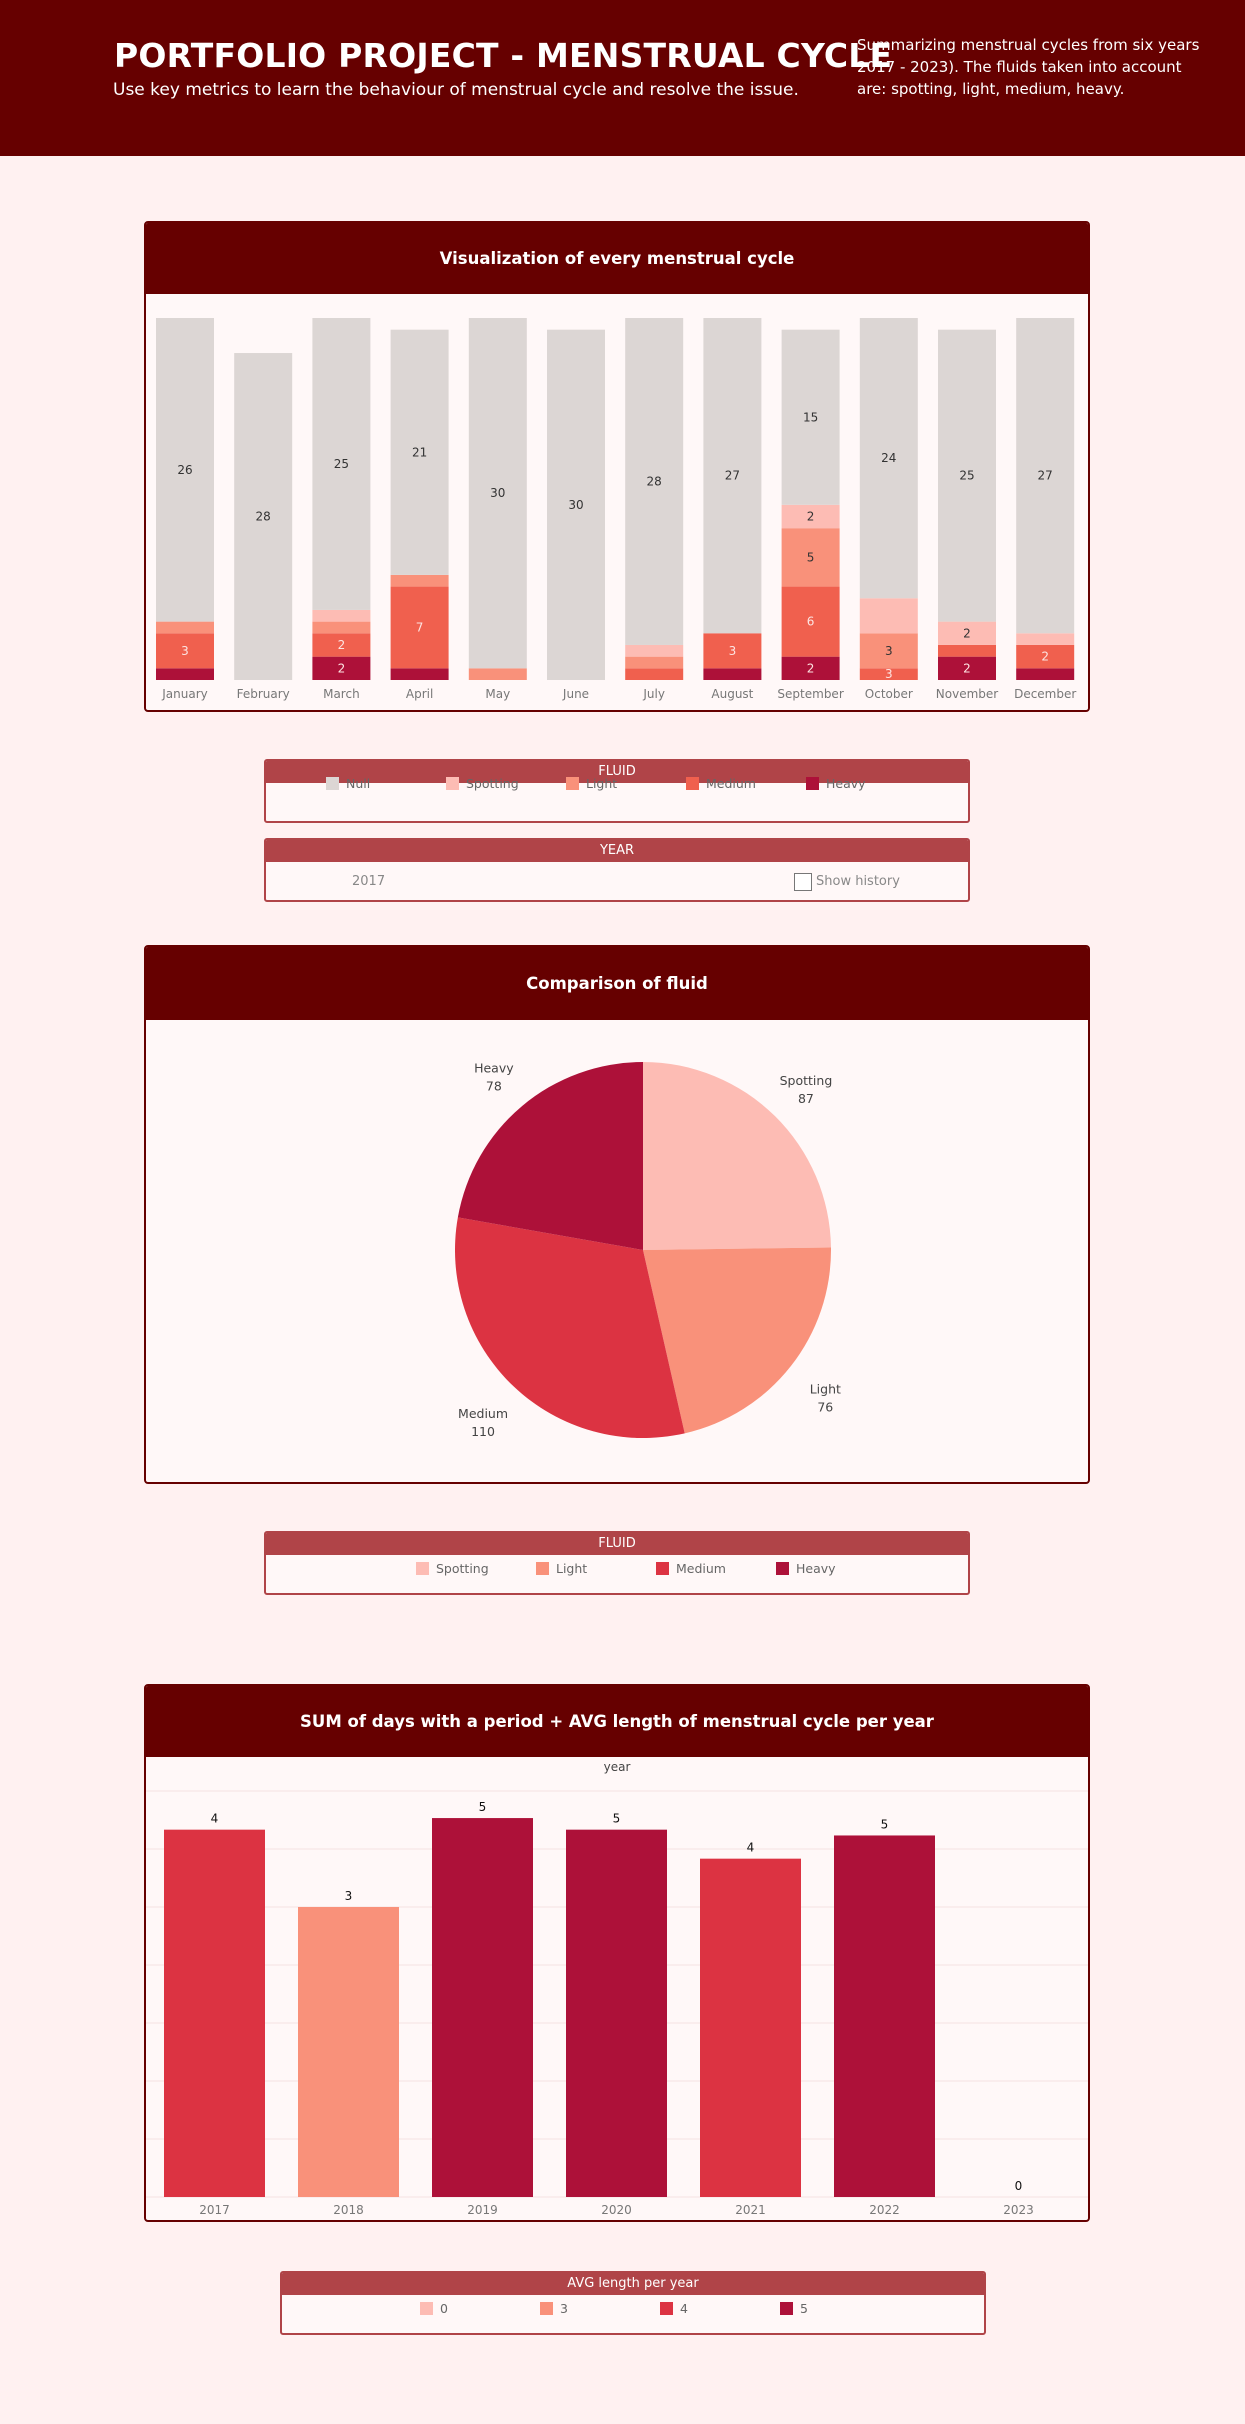  I want to click on pie-value-heavy: 78, so click(494, 1085).